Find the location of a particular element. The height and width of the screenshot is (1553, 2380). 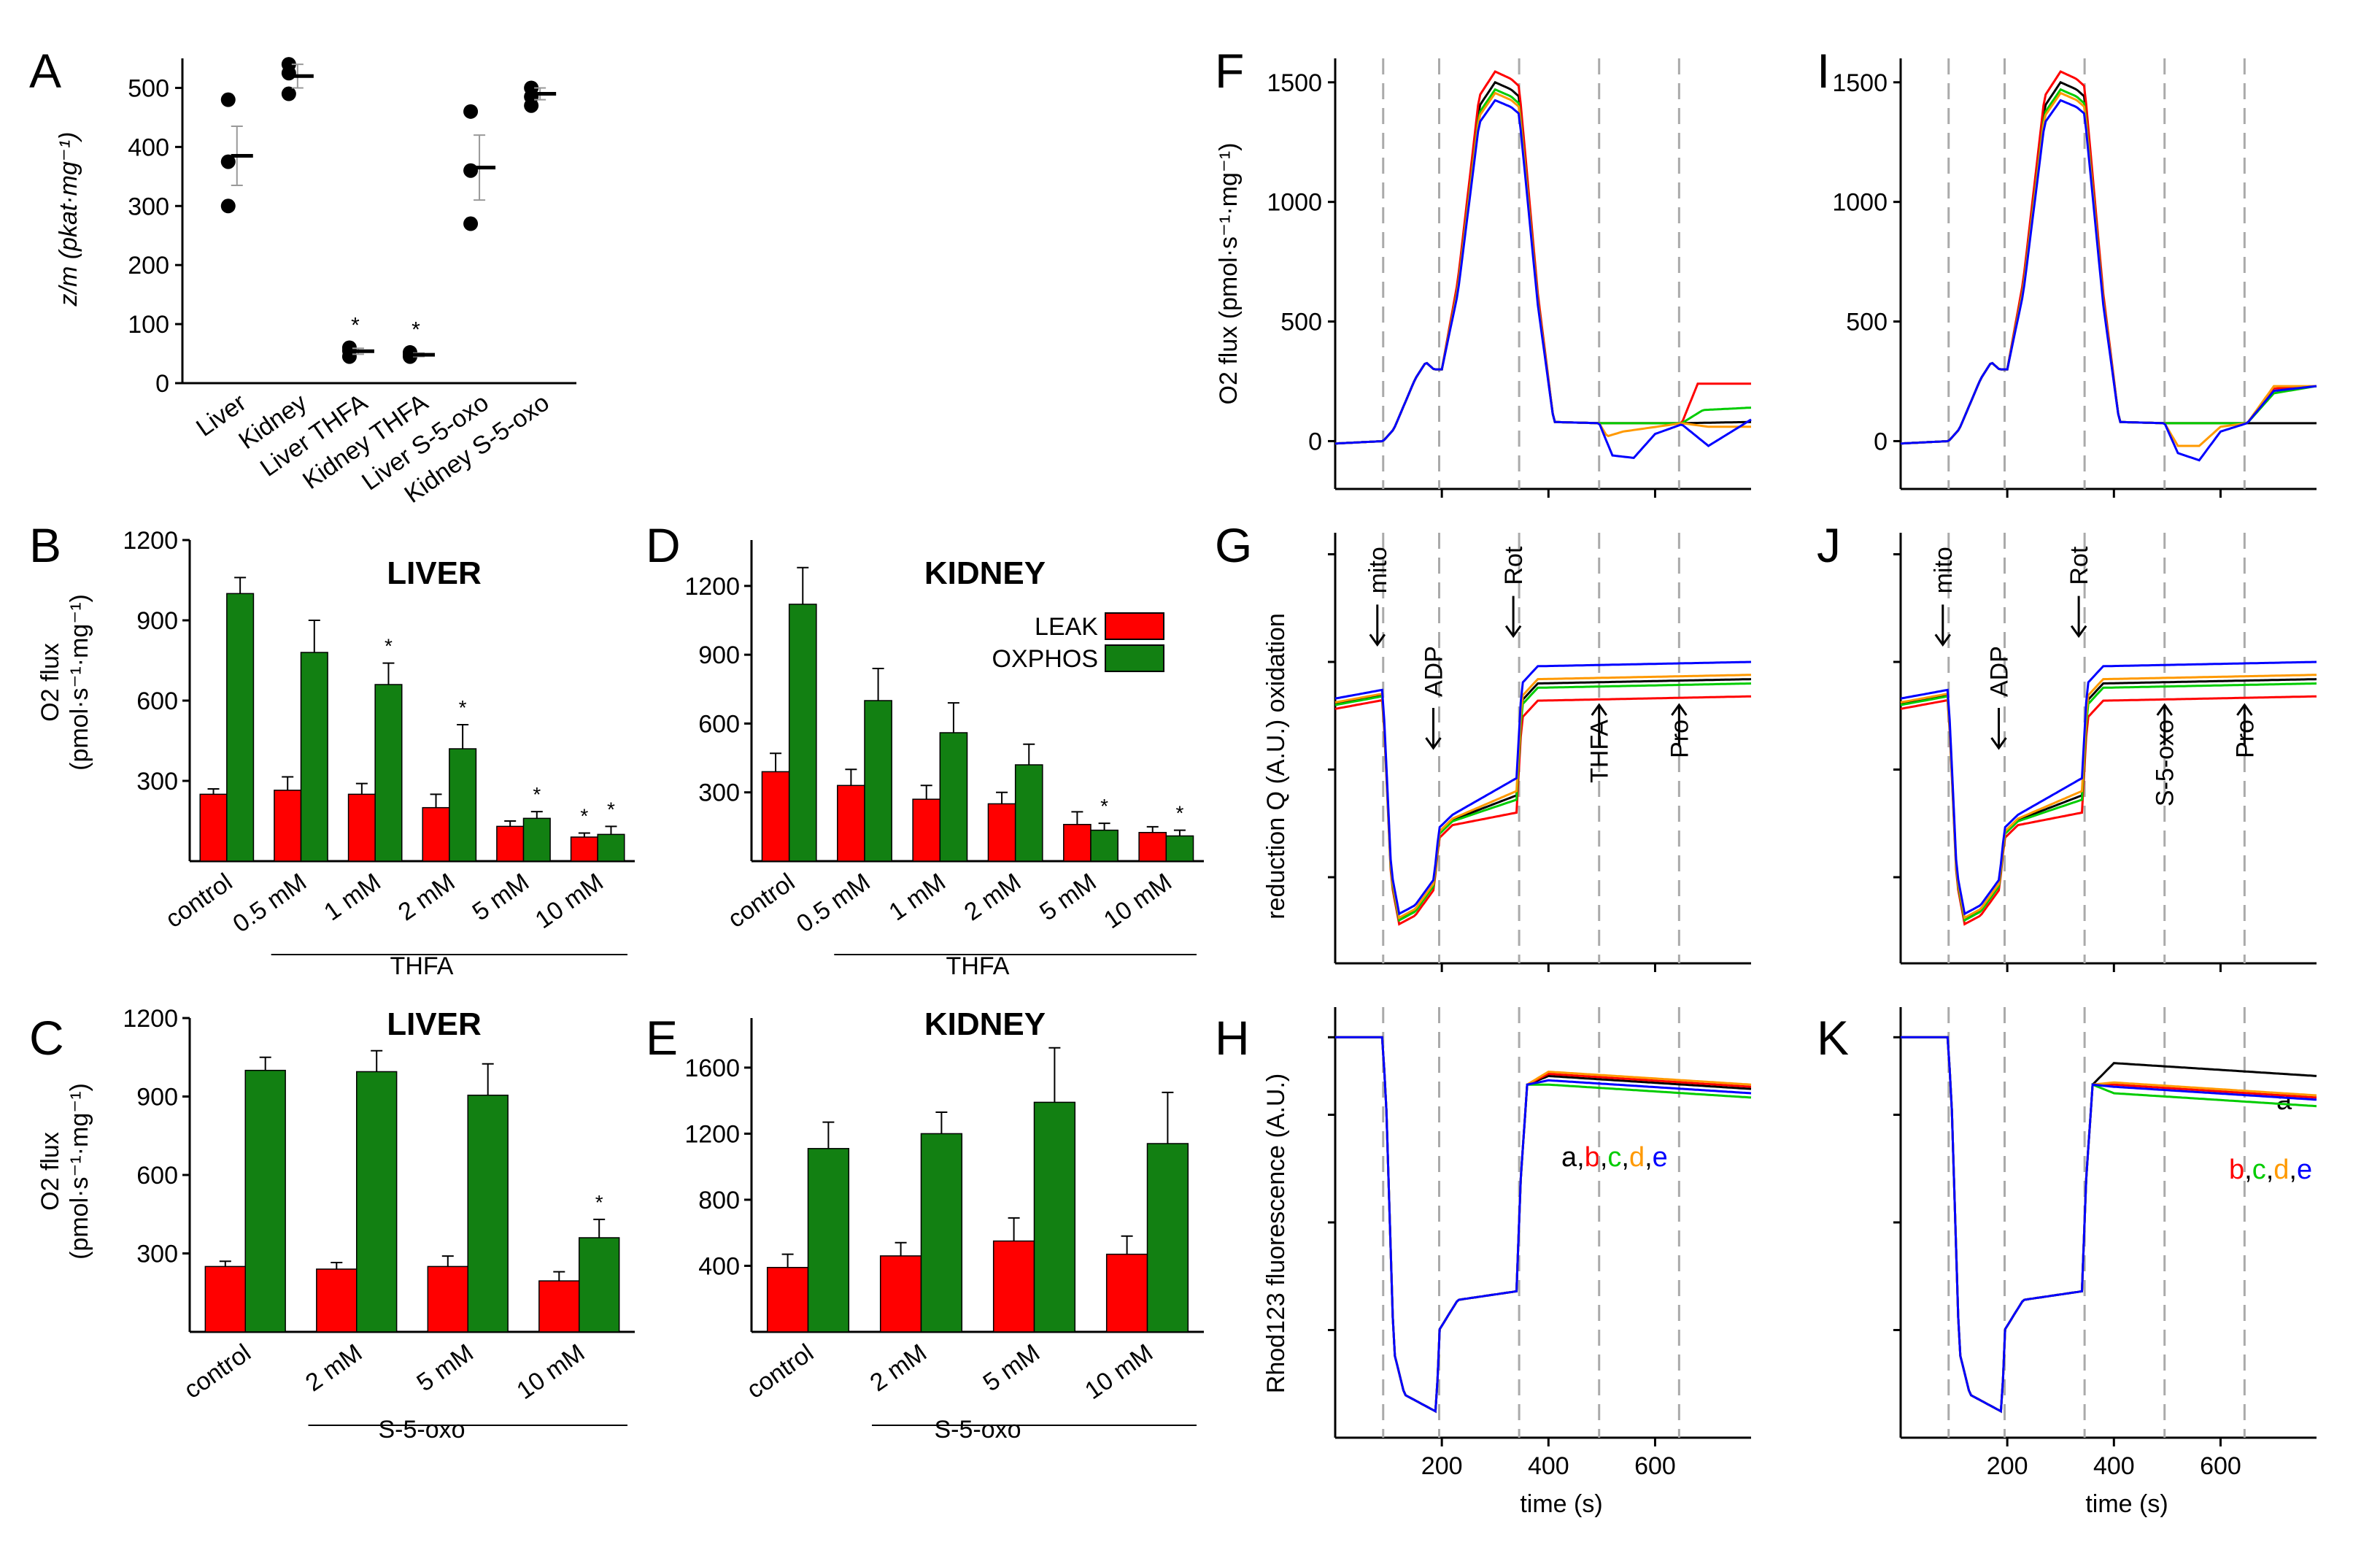

panel-j-trace-e is located at coordinates (2108, 788).